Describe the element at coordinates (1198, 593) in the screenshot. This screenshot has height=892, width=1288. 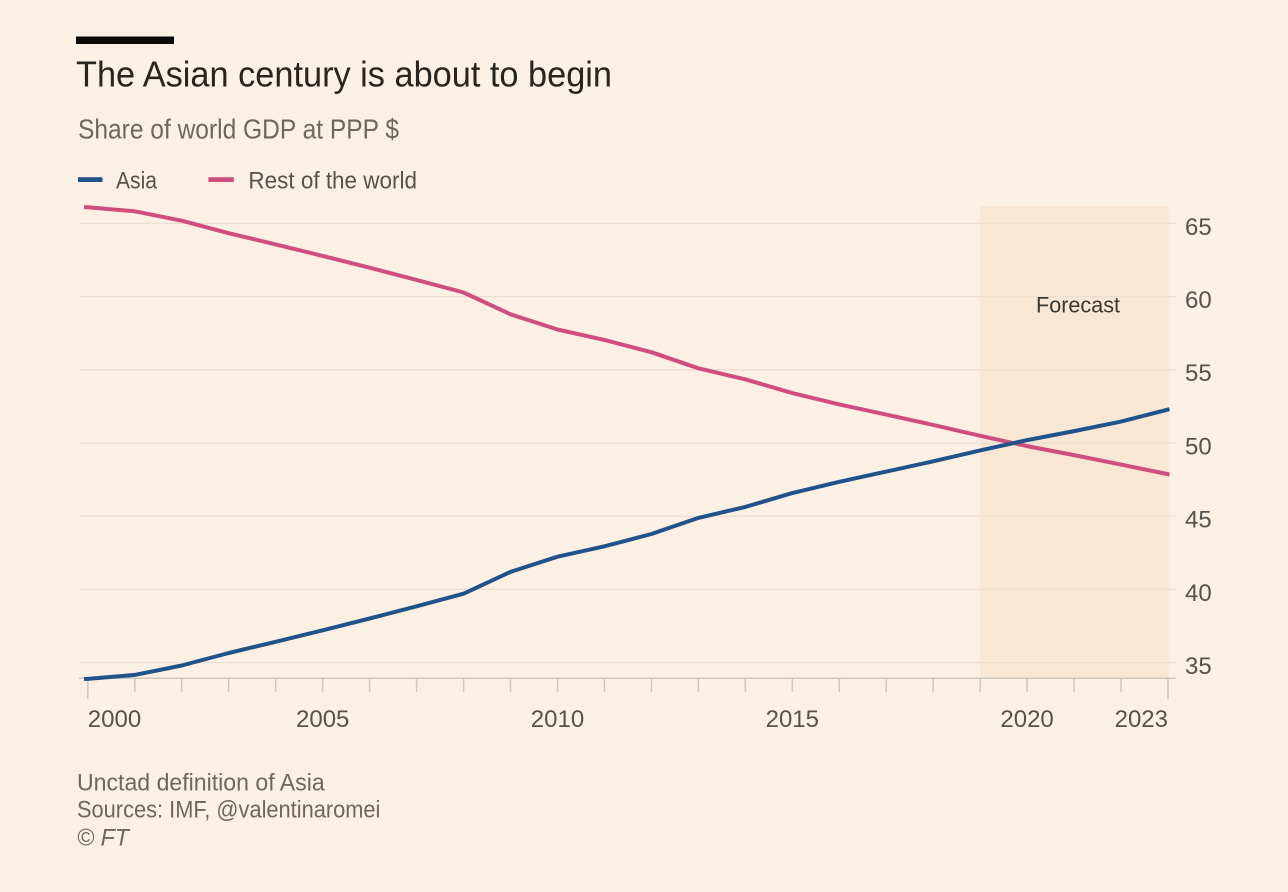
I see `svg-text: 40` at that location.